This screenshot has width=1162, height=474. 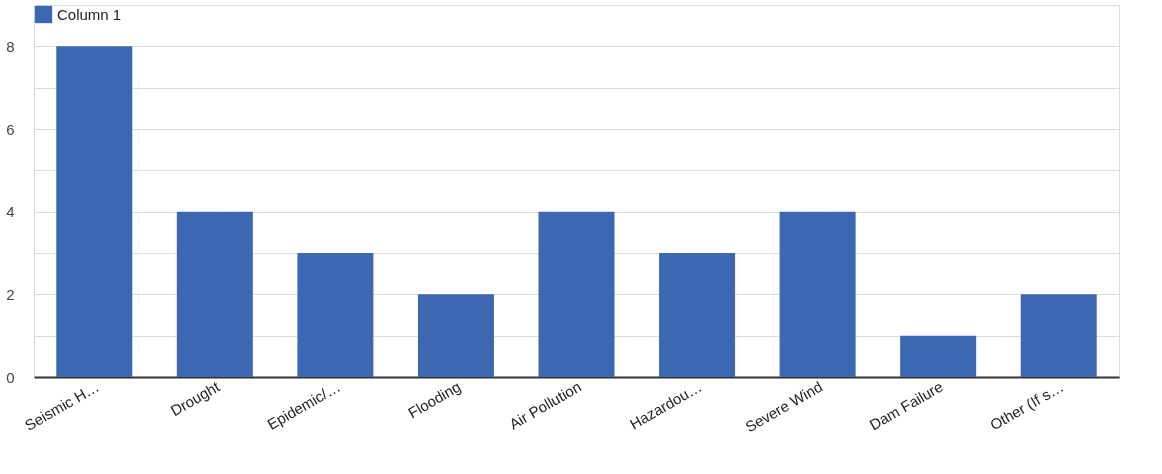 What do you see at coordinates (10, 294) in the screenshot?
I see `y-tick-label: 2` at bounding box center [10, 294].